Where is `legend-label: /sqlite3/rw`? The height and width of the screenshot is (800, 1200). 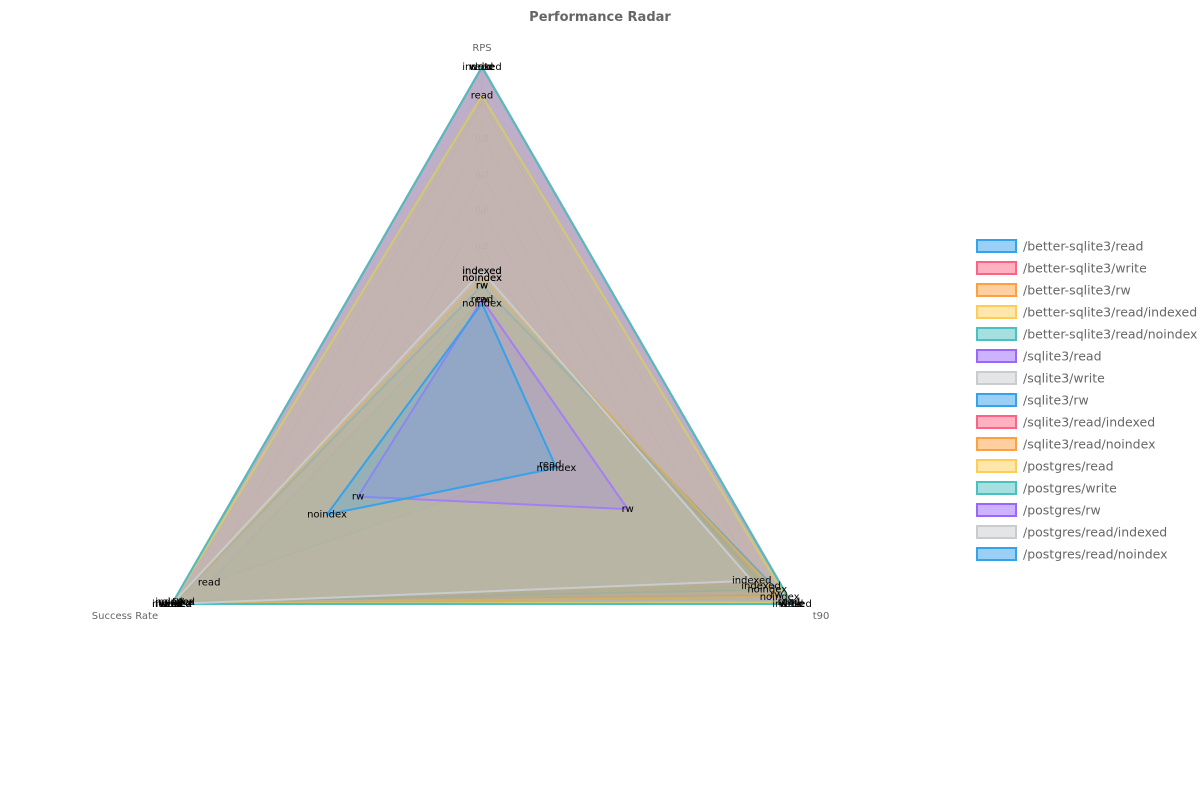 legend-label: /sqlite3/rw is located at coordinates (1056, 400).